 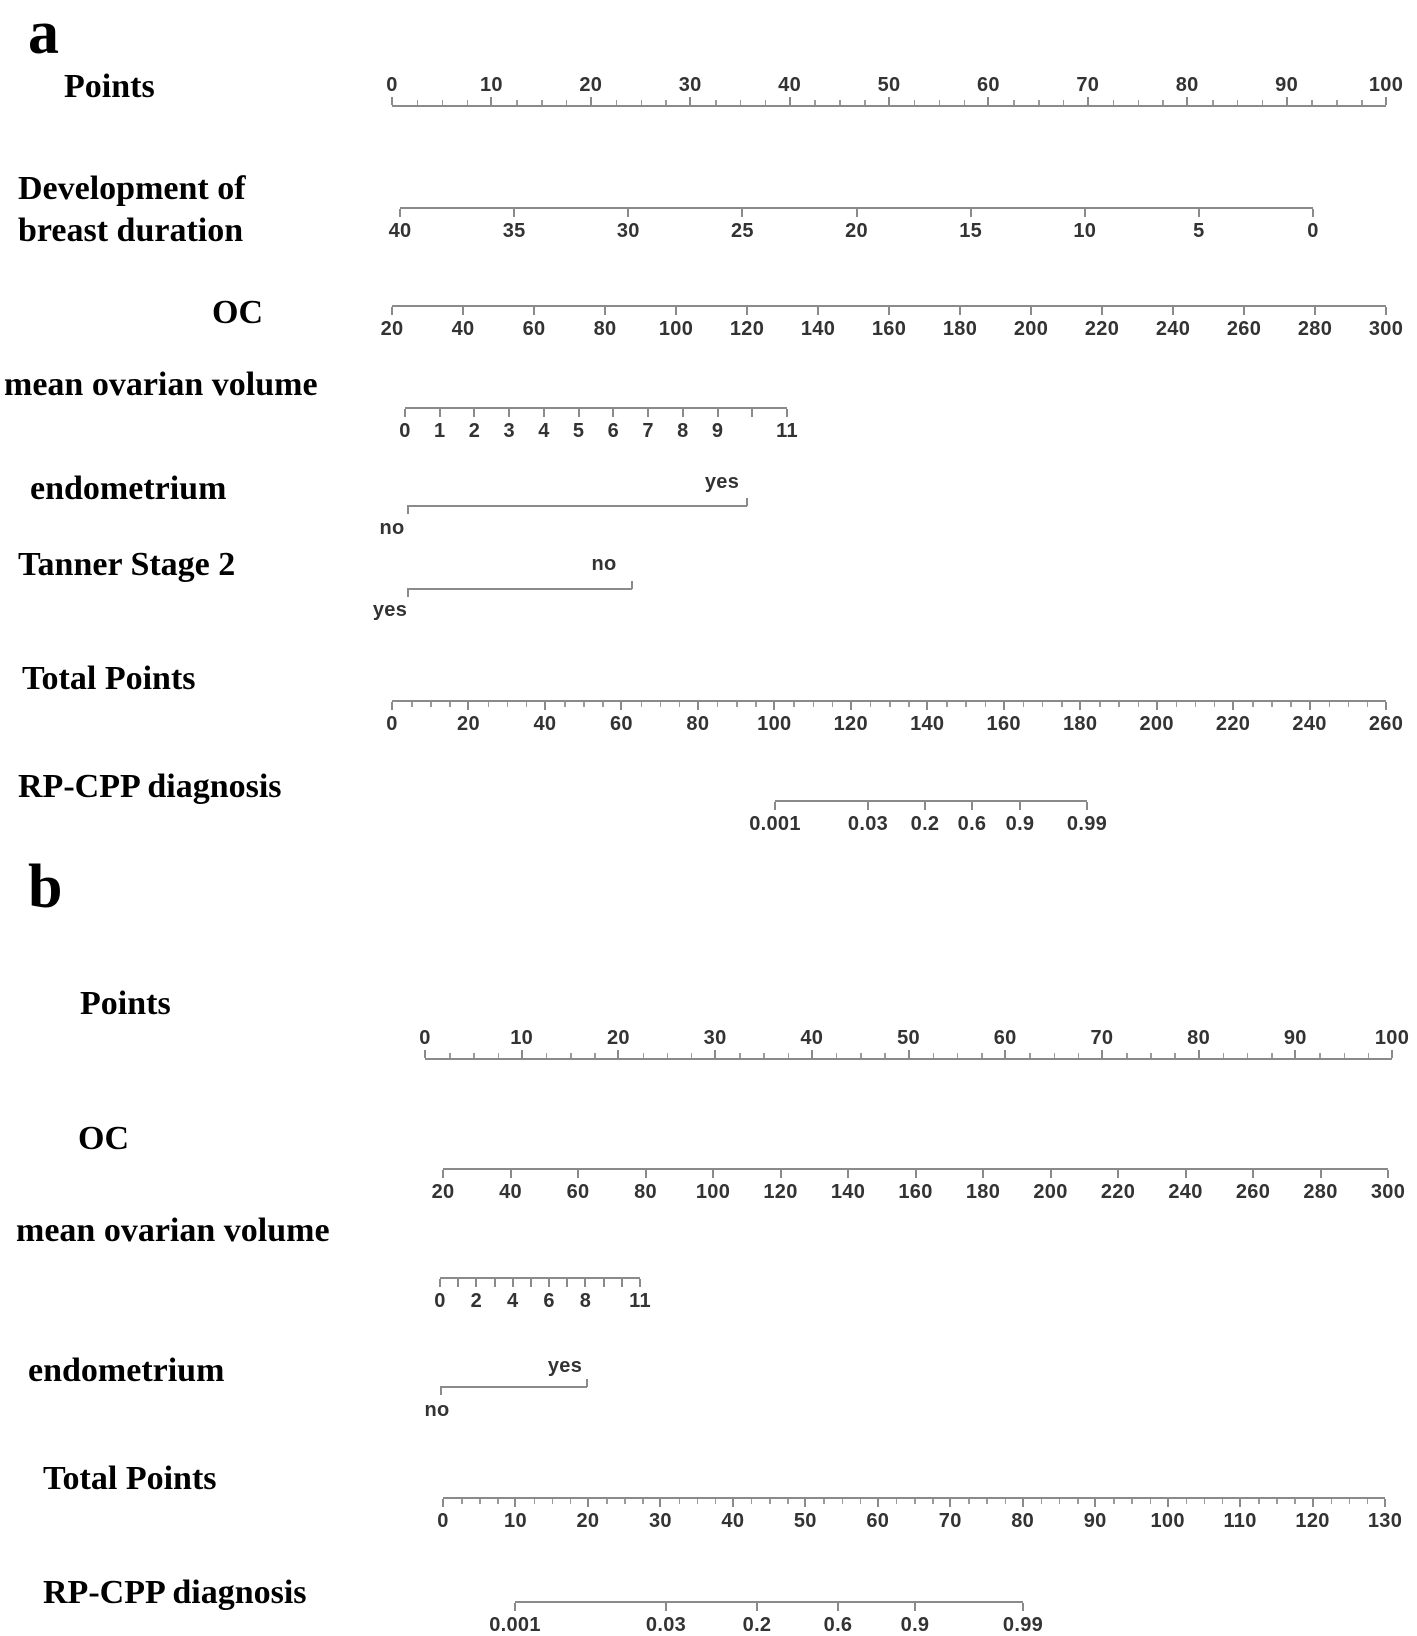 I want to click on row-label-b-total-points: Total Points, so click(x=130, y=1478).